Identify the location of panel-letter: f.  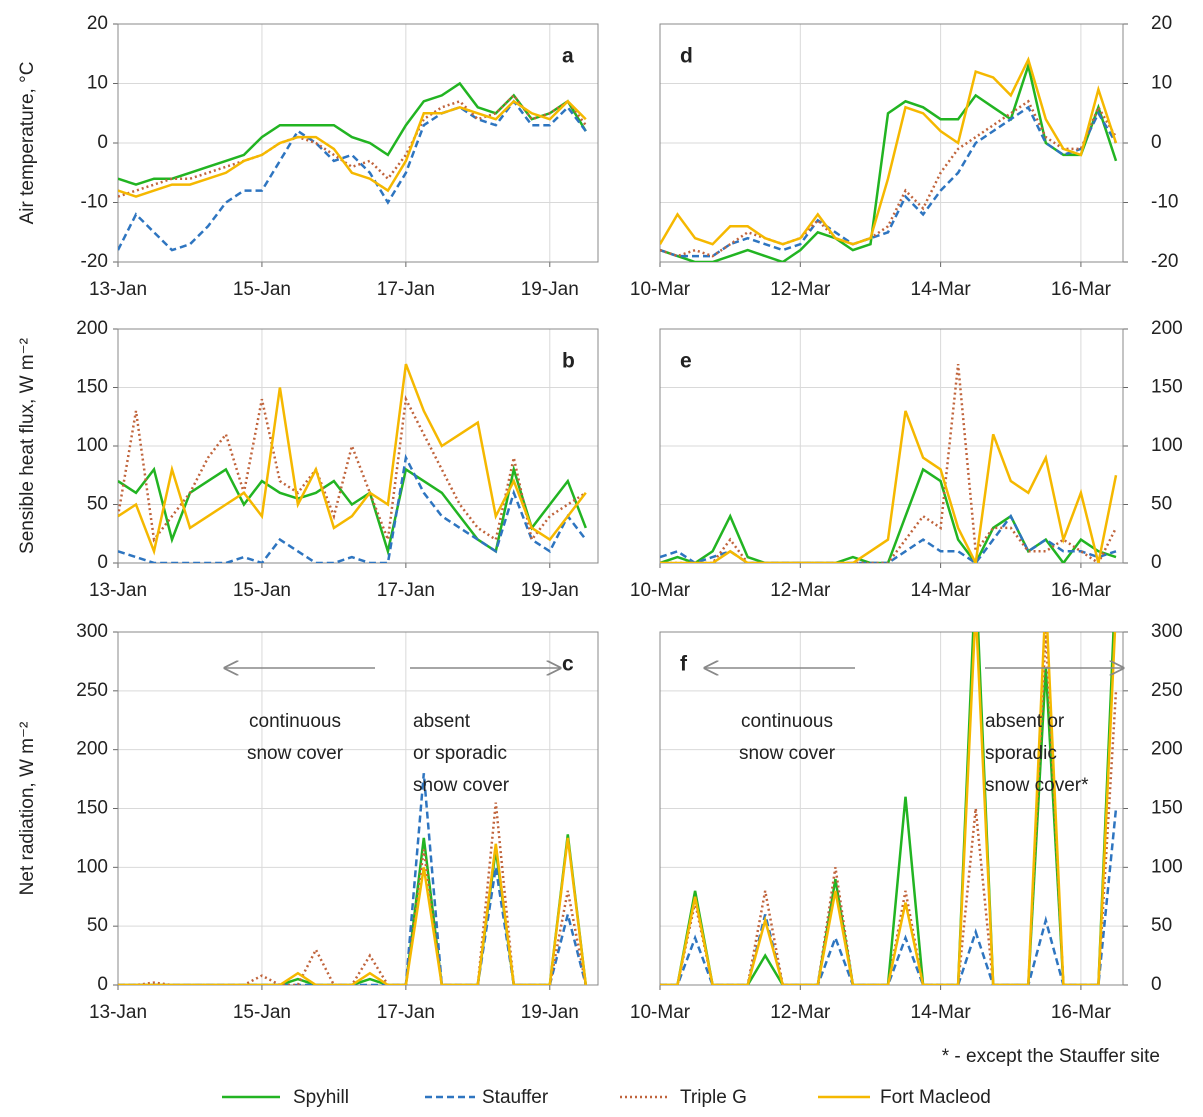
(684, 664).